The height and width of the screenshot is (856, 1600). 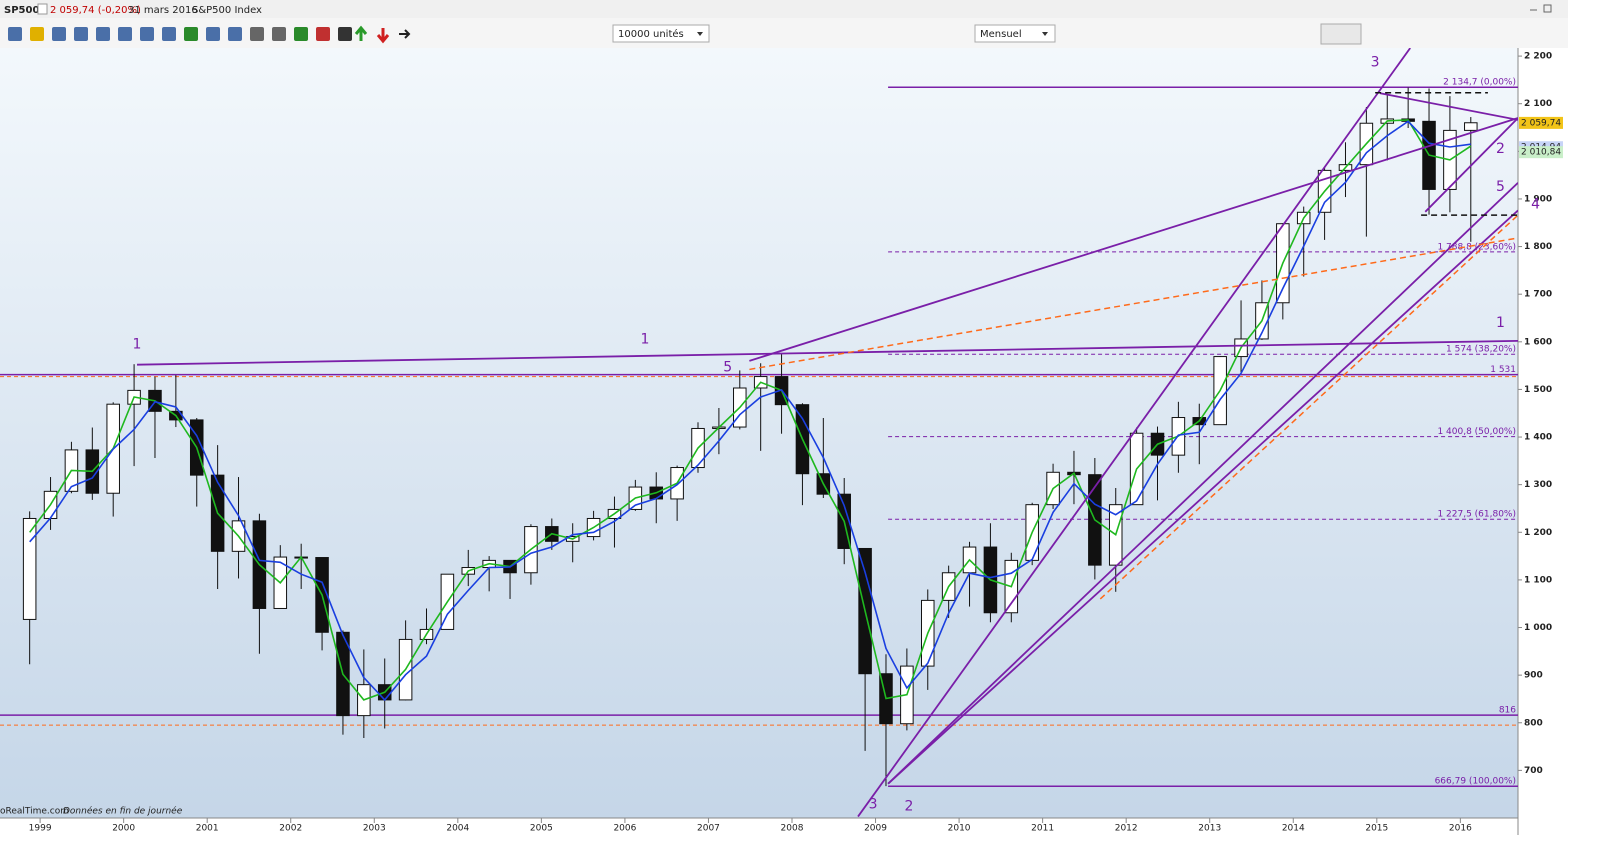 What do you see at coordinates (1476, 515) in the screenshot?
I see `level-label: 1 227,5 (61,80%)` at bounding box center [1476, 515].